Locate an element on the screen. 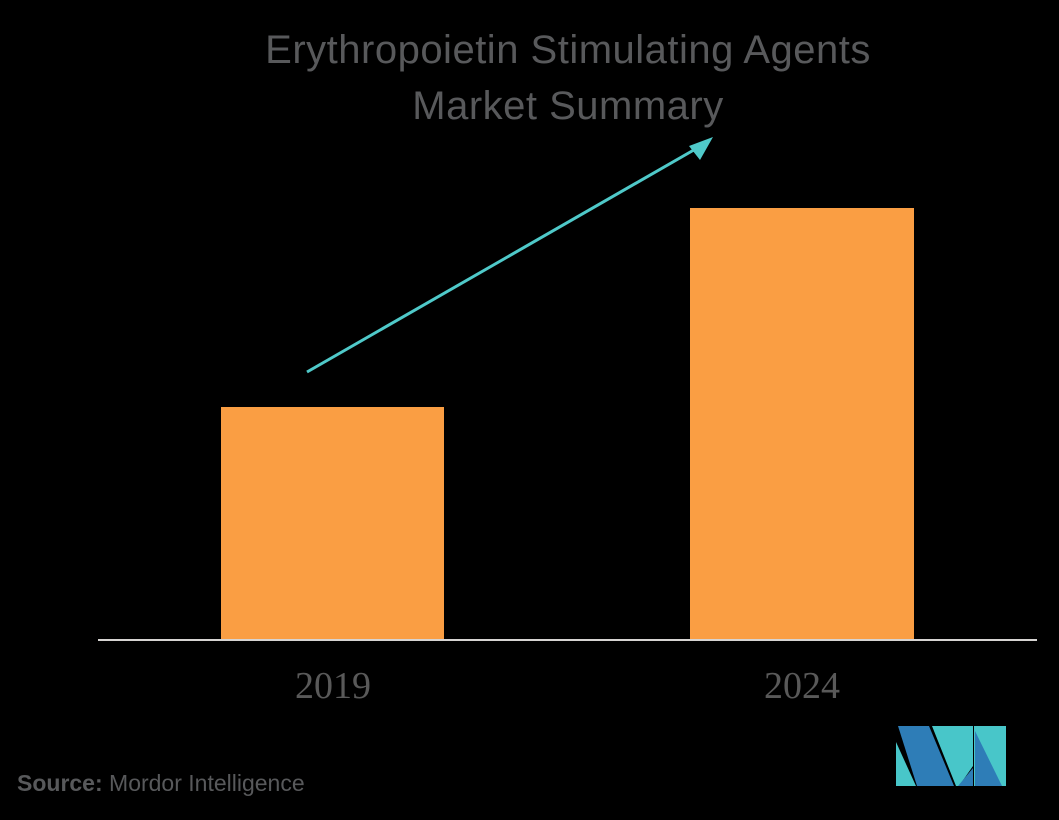 The image size is (1059, 820). chart-title-line2: Market Summary is located at coordinates (568, 106).